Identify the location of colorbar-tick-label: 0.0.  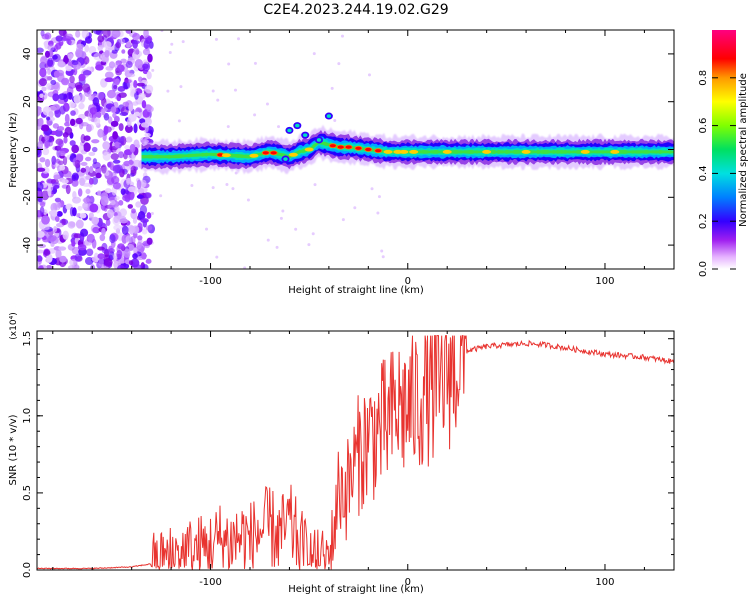
(703, 269).